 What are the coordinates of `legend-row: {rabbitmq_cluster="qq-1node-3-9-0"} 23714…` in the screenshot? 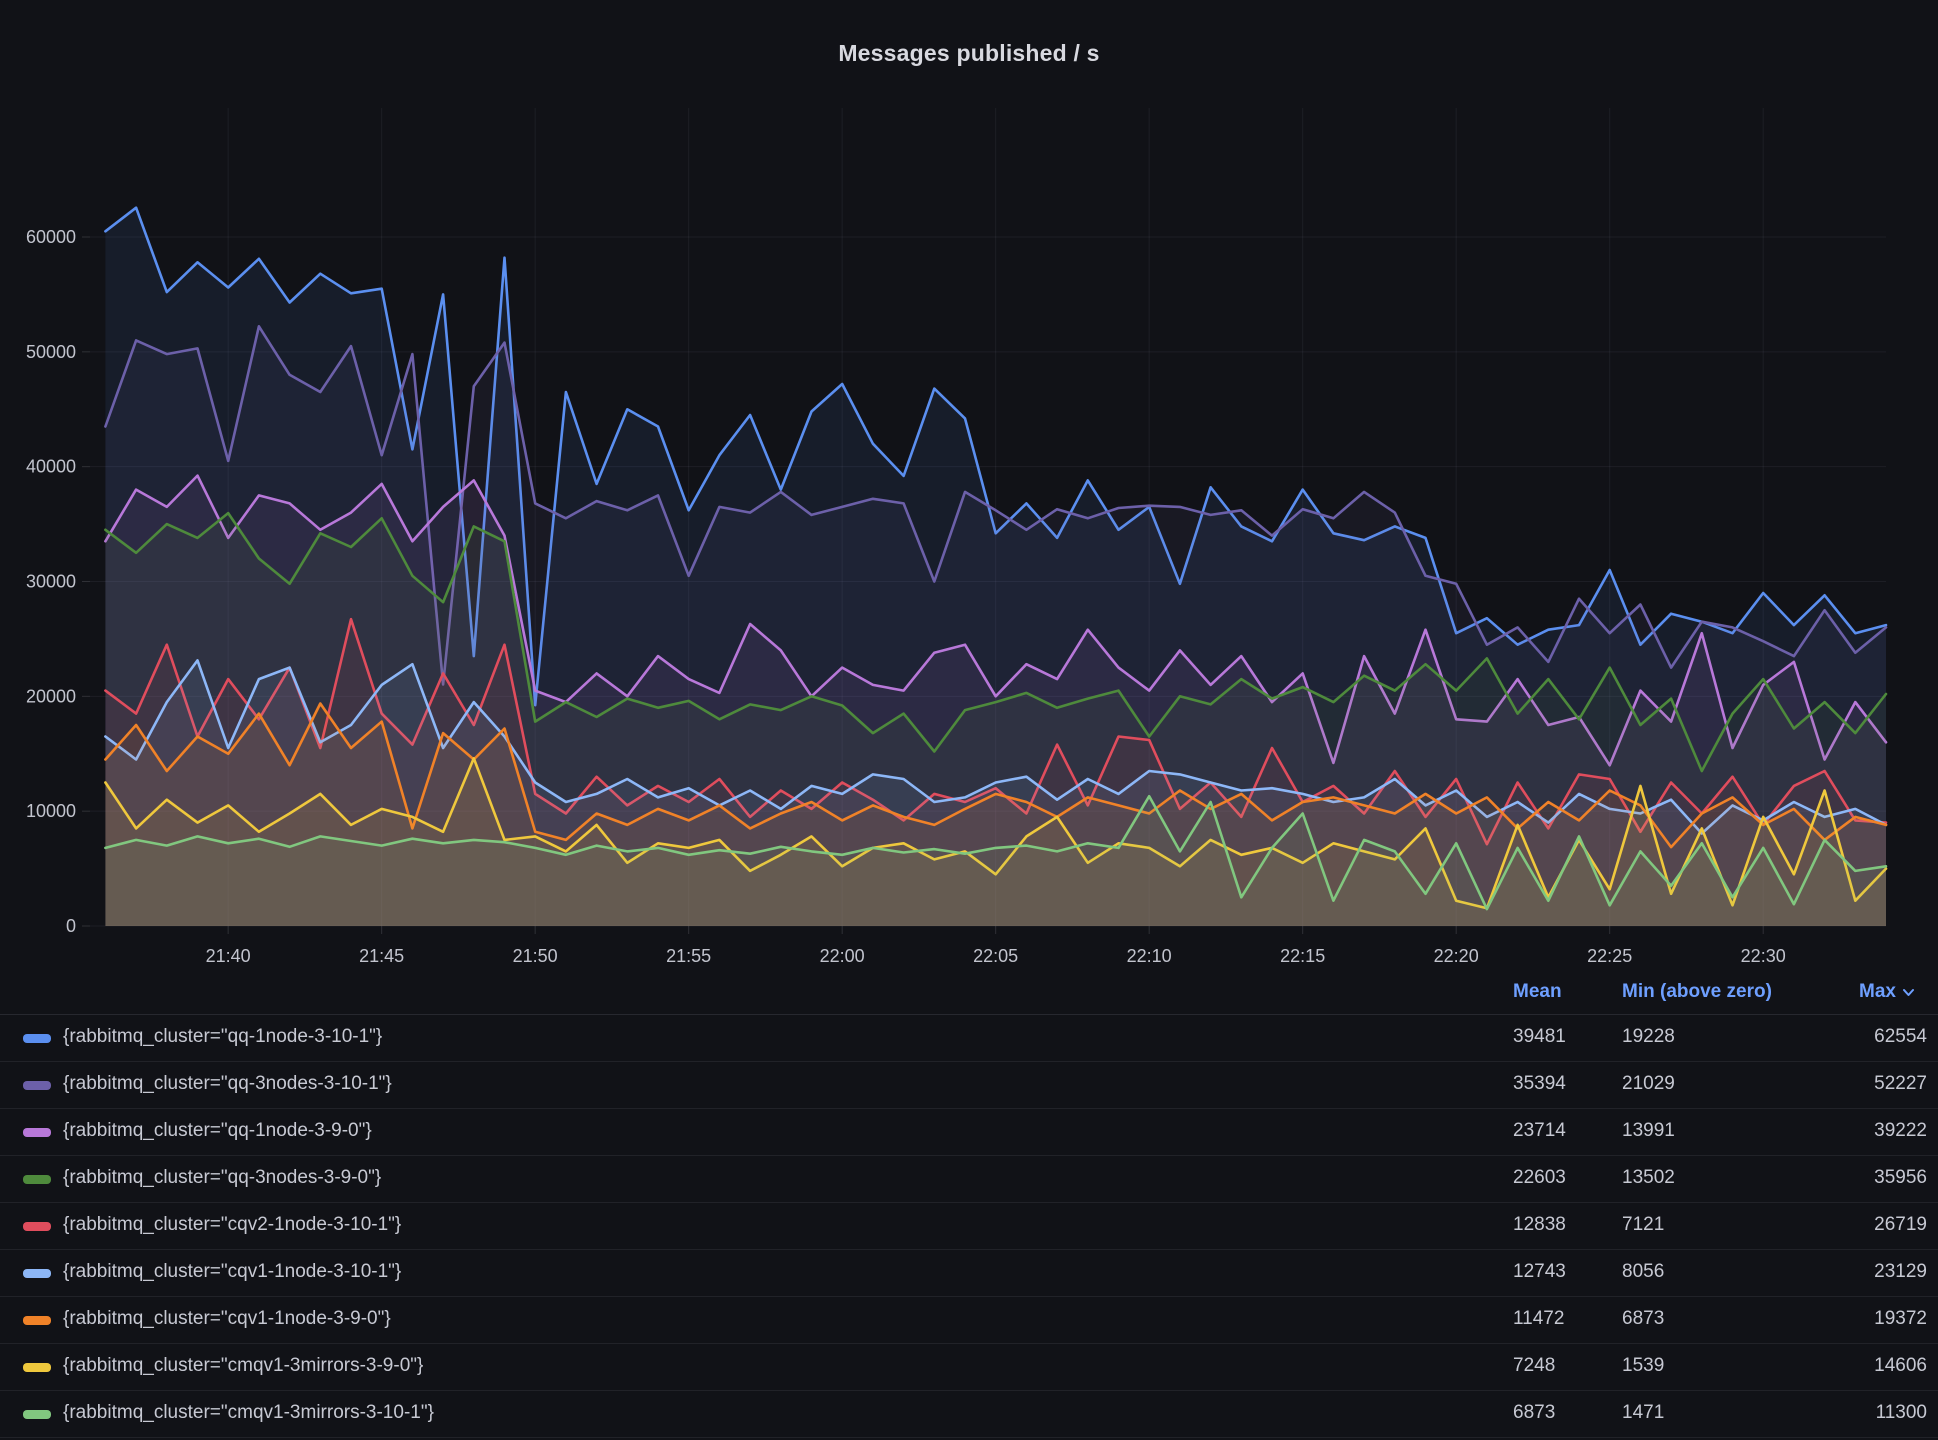 It's located at (969, 1132).